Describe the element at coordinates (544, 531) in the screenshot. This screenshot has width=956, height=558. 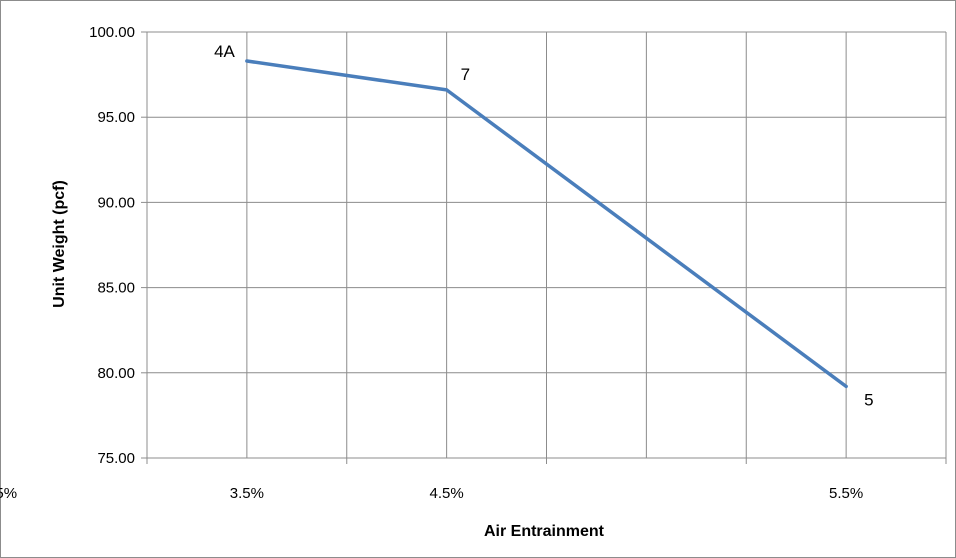
I see `x-axis-title: Air Entrainment` at that location.